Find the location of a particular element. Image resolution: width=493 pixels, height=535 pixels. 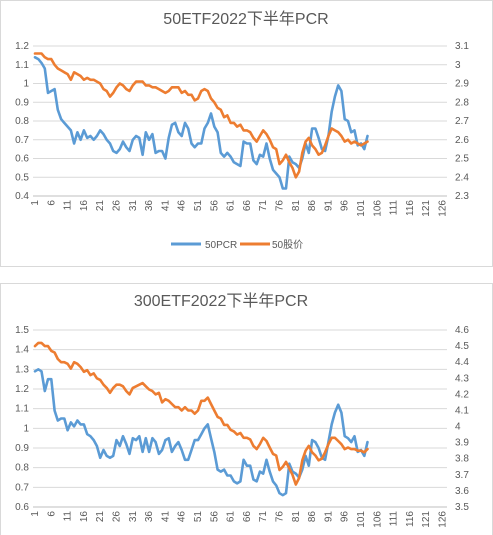

y-axis-right: 2.3 2.4 2.5 2.6 2.7 2.8 2.9 3 3.1 is located at coordinates (462, 121).